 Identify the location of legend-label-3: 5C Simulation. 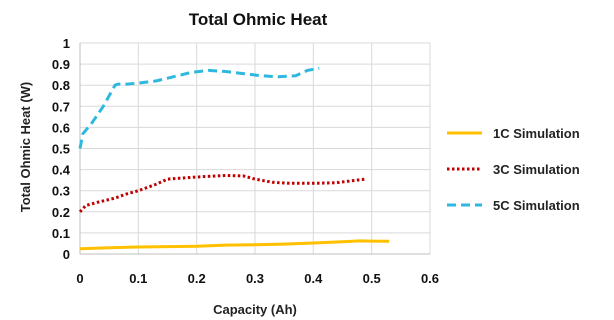
(536, 205).